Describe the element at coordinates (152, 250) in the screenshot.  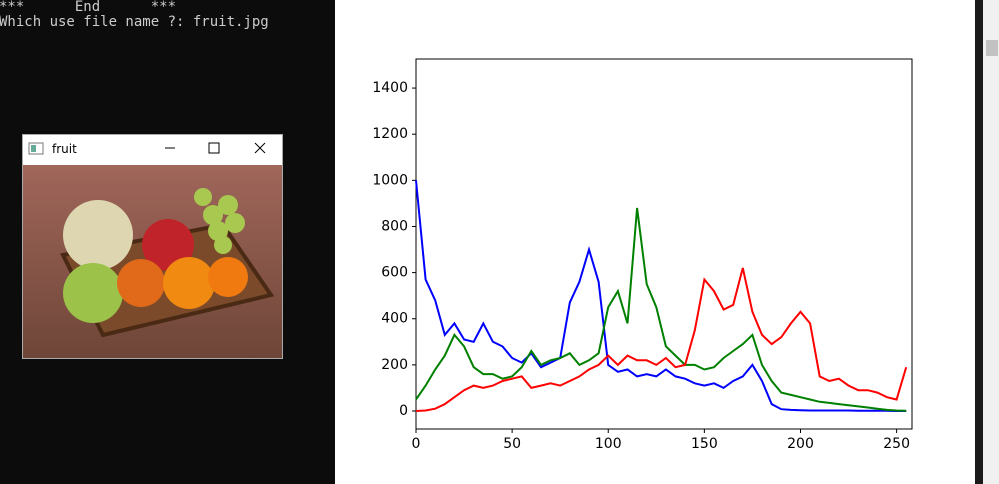
I see `window-chrome` at that location.